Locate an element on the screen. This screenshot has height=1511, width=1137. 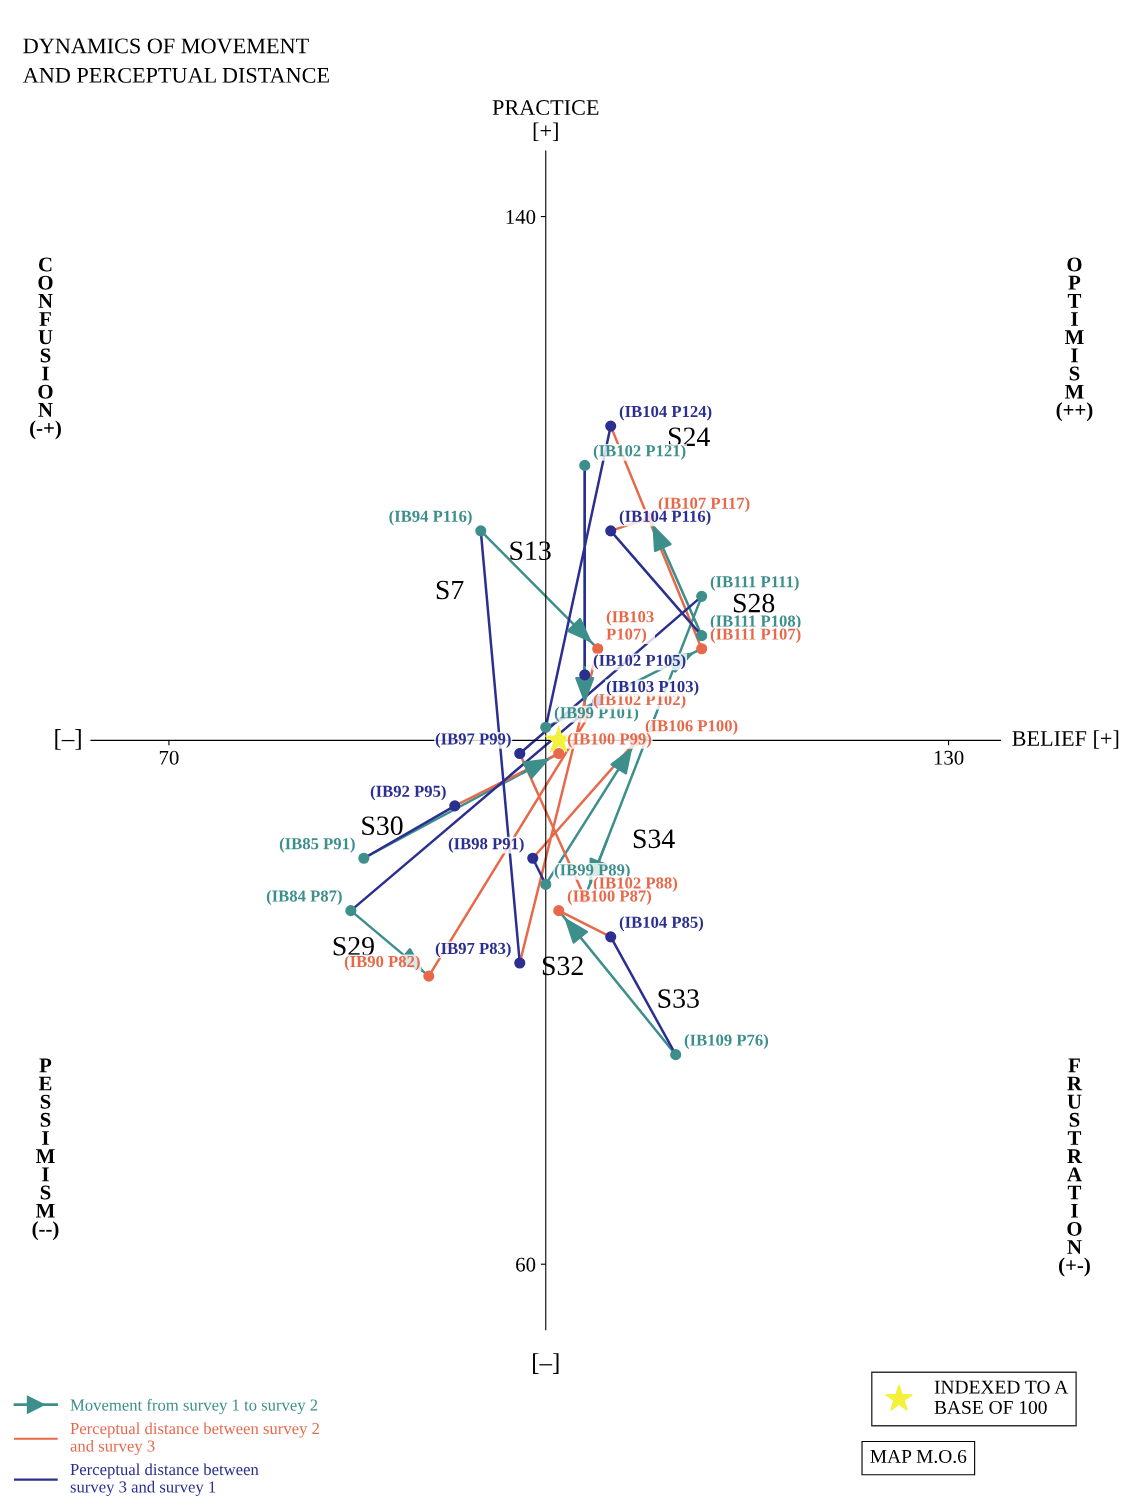
annotation: (IB94 P116) is located at coordinates (430, 518).